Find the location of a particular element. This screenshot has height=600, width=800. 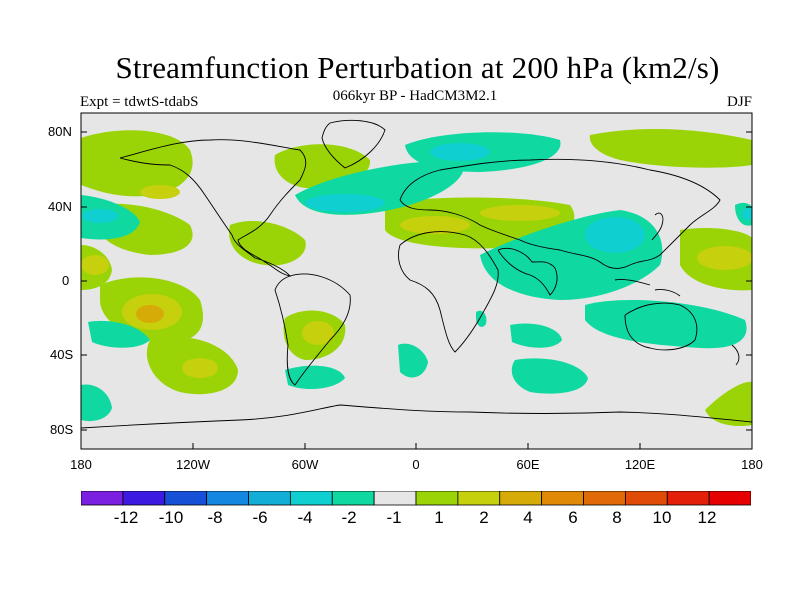

colorbar-label-pos2: 2 is located at coordinates (484, 517).